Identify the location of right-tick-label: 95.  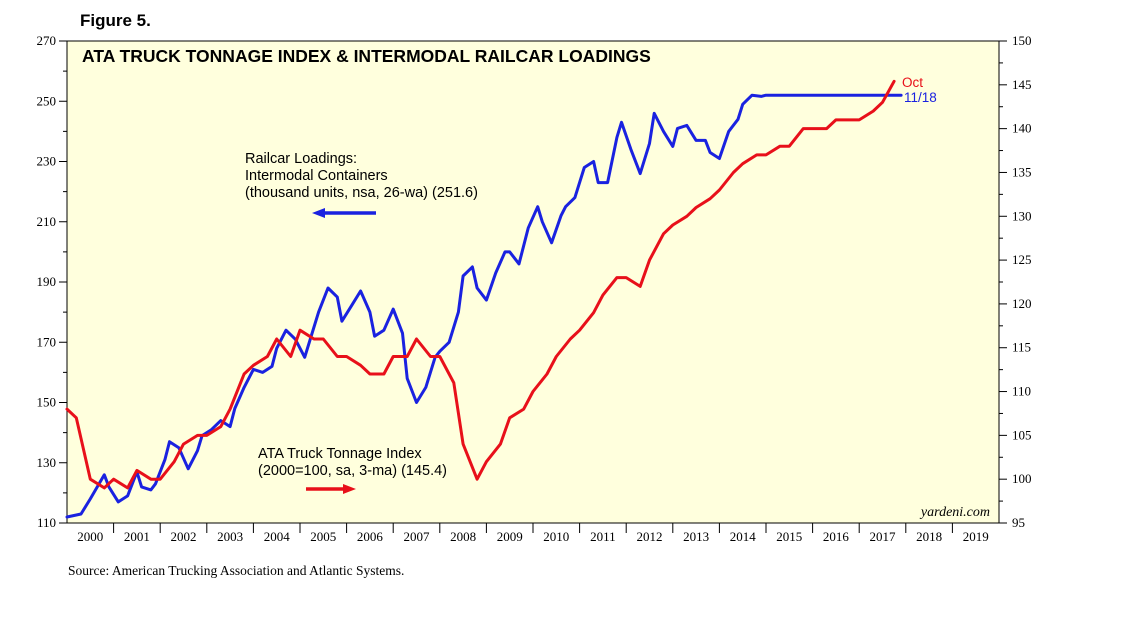
(1018, 522).